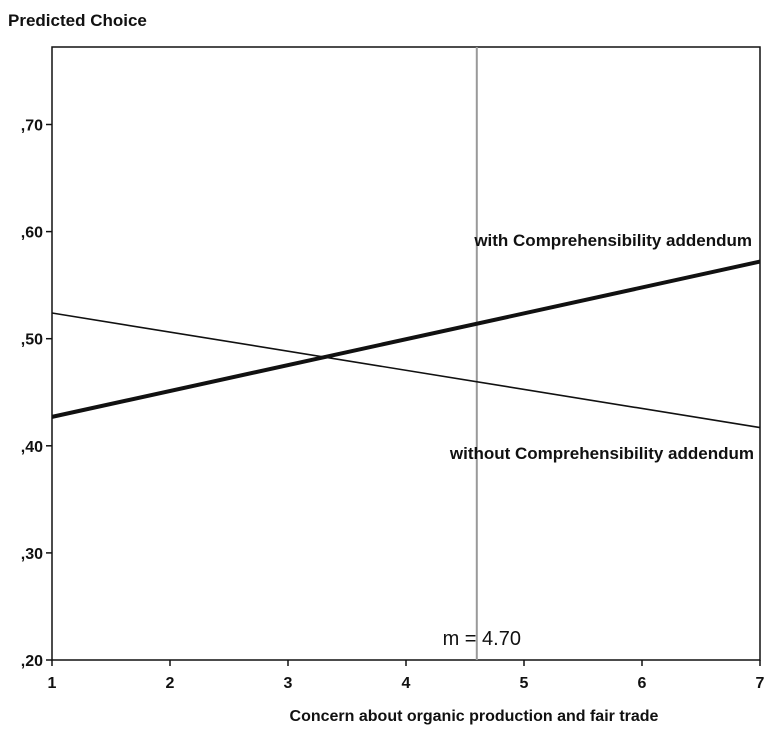  Describe the element at coordinates (170, 683) in the screenshot. I see `x-tick-label: 2` at that location.